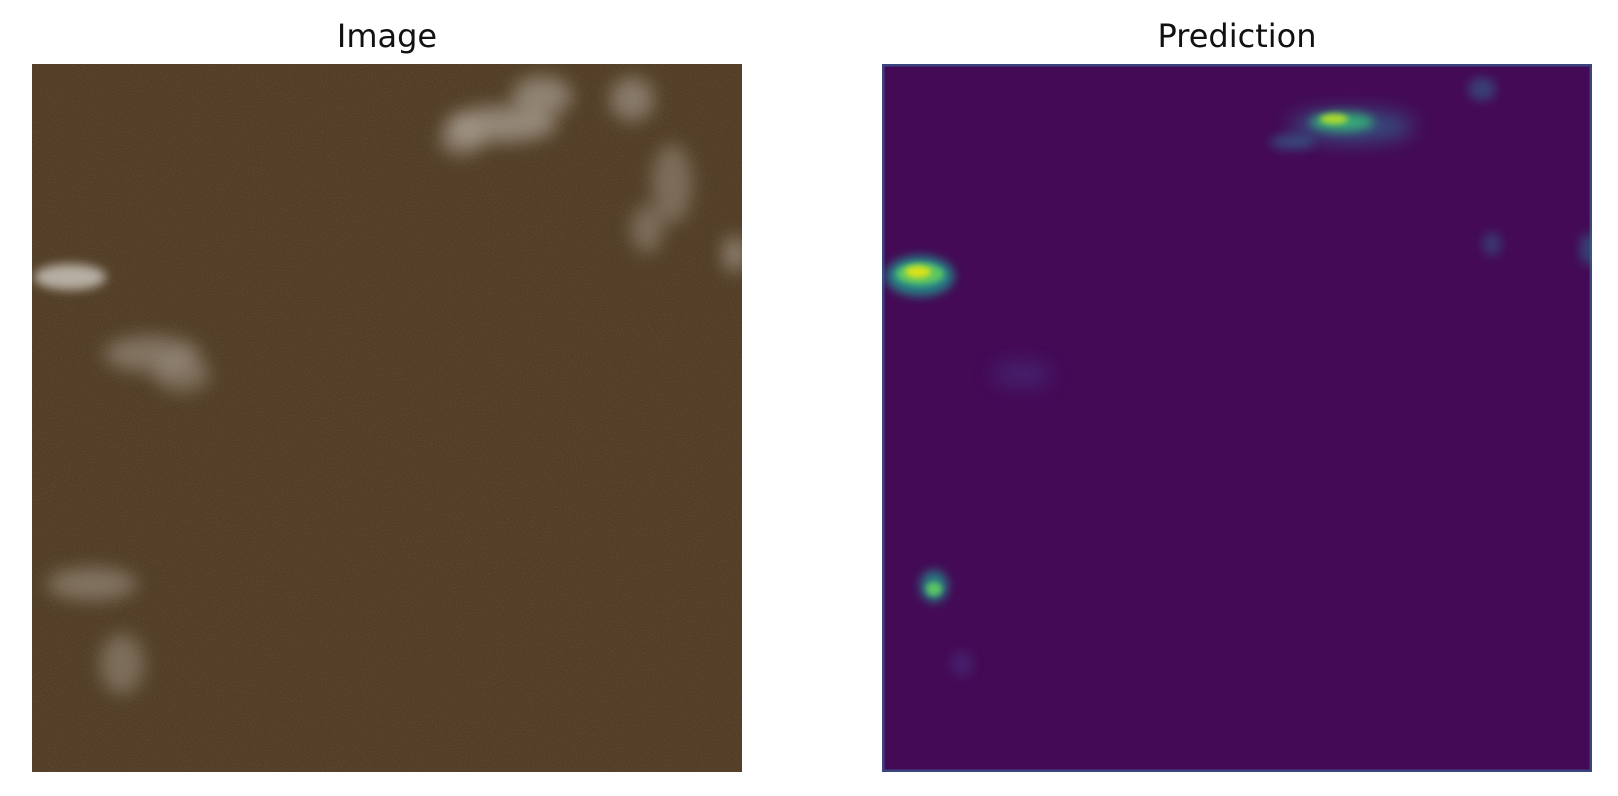 Image resolution: width=1618 pixels, height=796 pixels. Describe the element at coordinates (387, 36) in the screenshot. I see `image-panel-title: Image` at that location.